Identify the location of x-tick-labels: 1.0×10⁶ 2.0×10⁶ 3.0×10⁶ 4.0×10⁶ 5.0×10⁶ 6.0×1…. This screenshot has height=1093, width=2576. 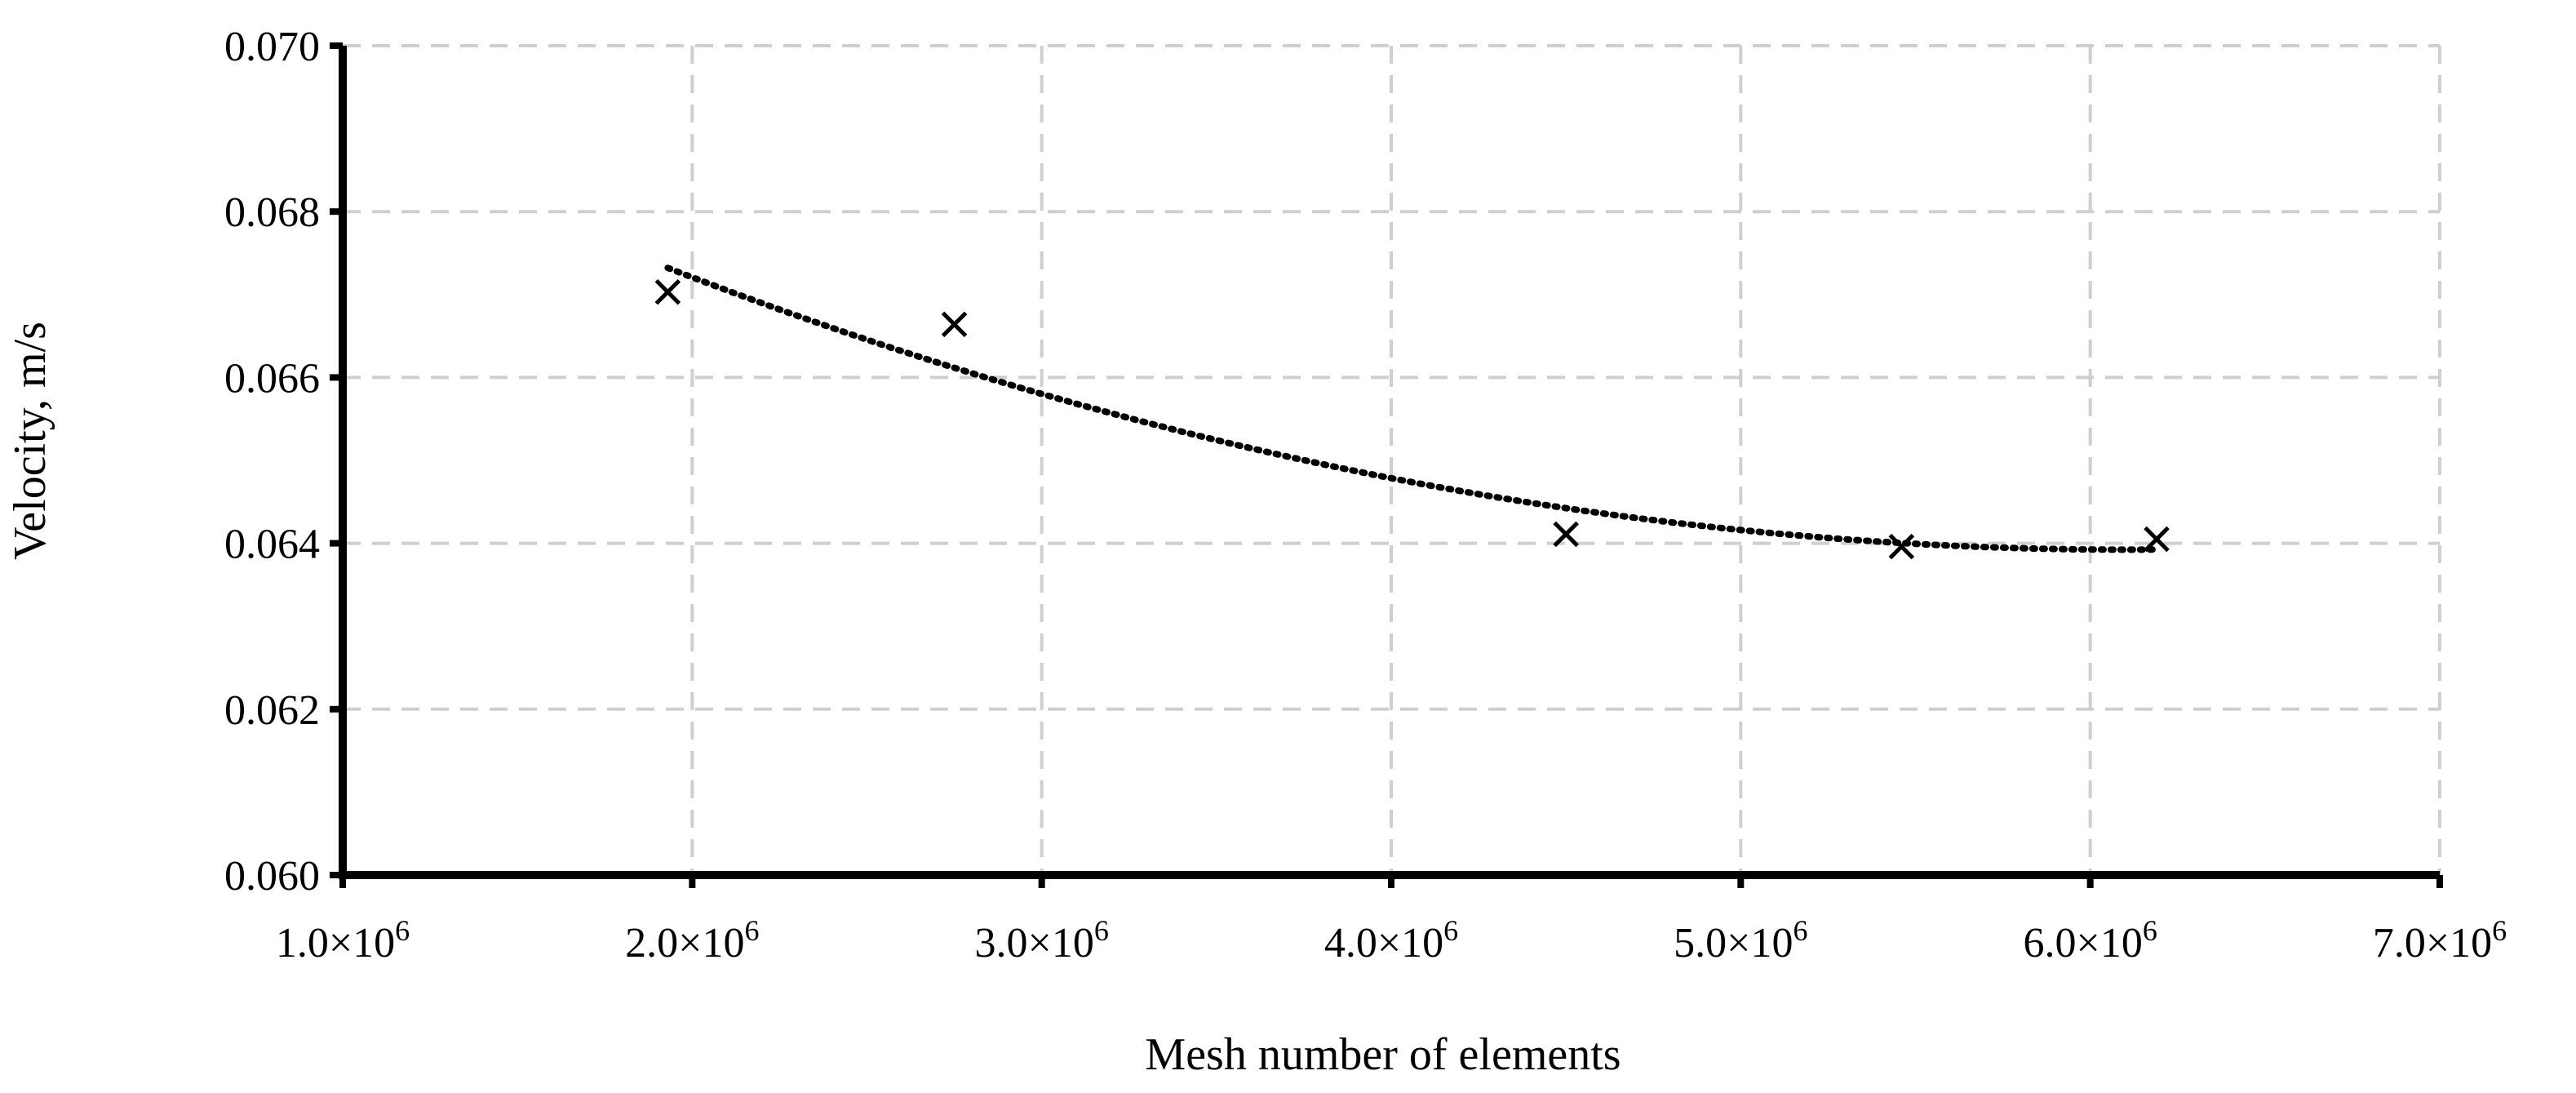
(1391, 940).